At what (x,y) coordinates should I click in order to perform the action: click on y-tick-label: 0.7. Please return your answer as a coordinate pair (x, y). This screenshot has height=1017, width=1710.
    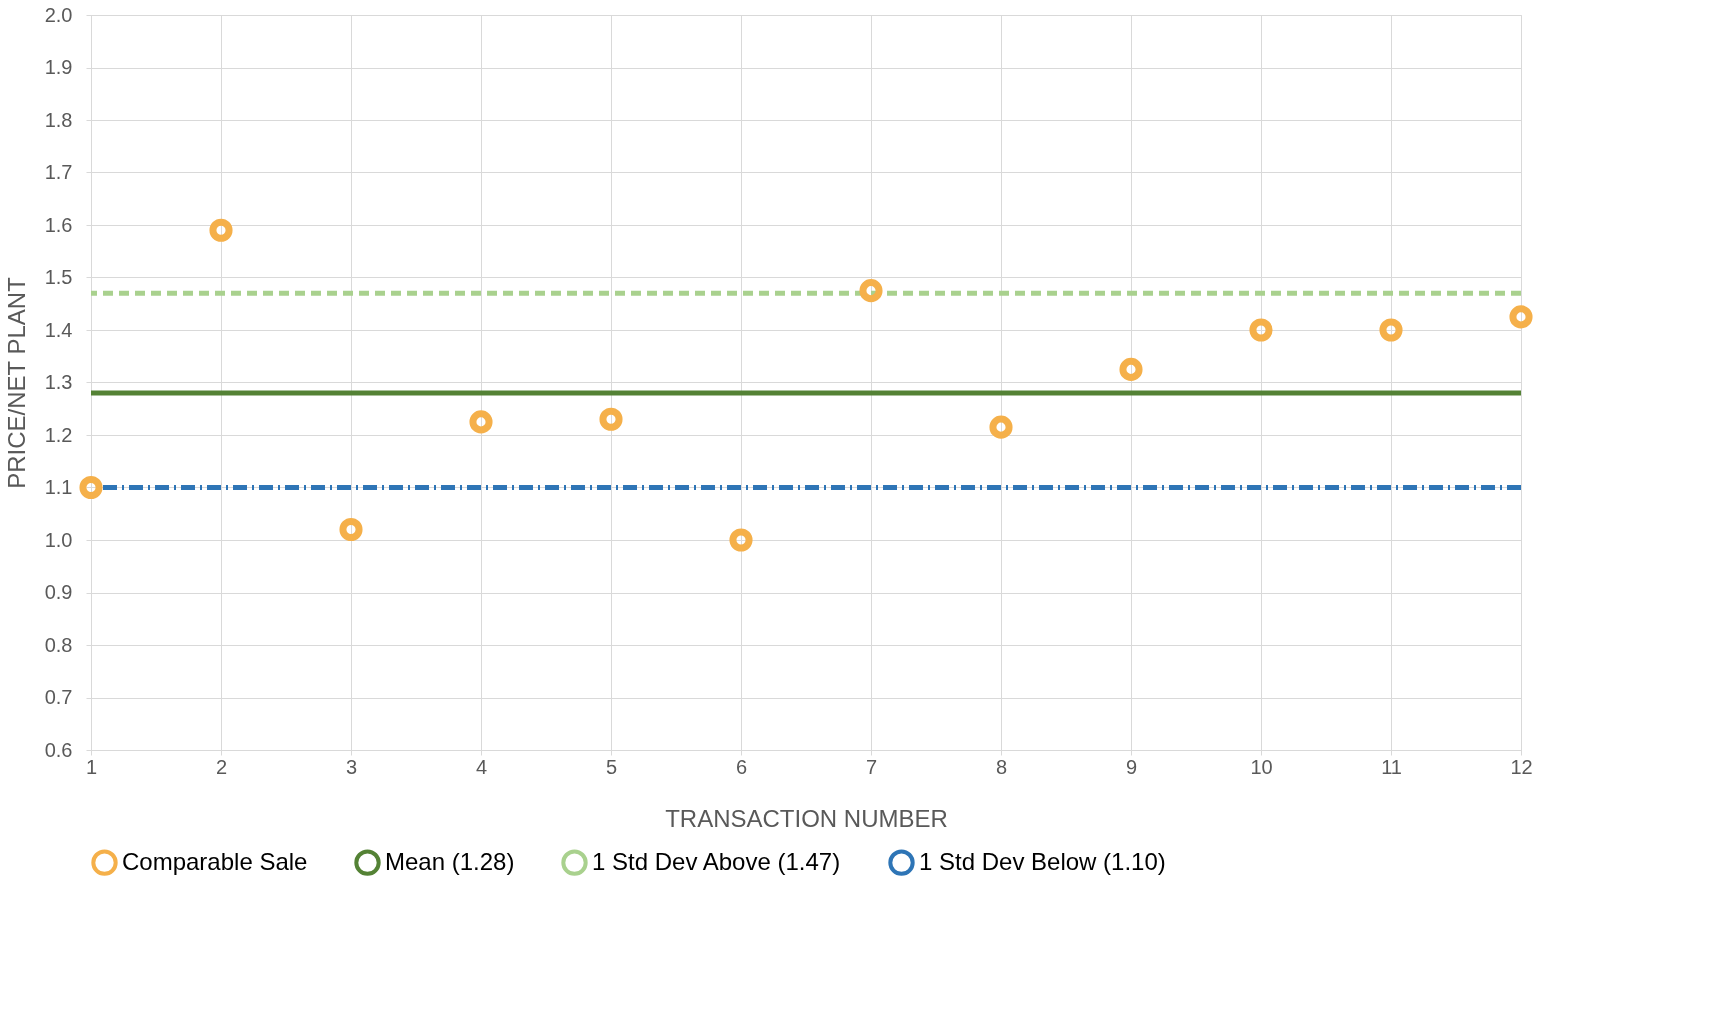
    Looking at the image, I should click on (58, 697).